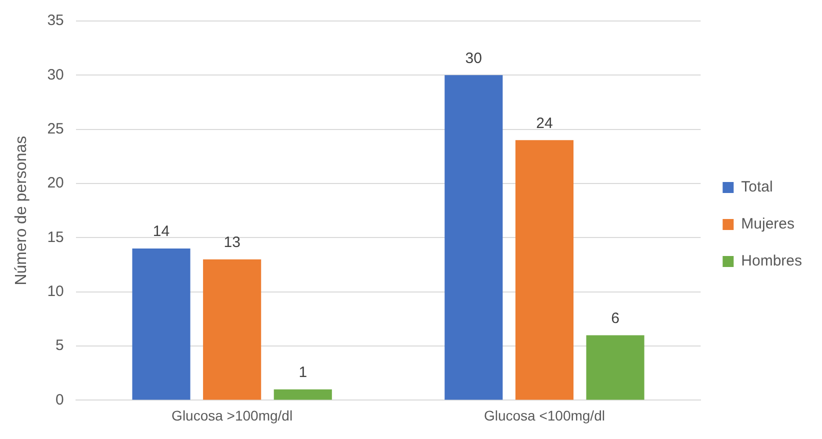 The width and height of the screenshot is (822, 439). What do you see at coordinates (55, 75) in the screenshot?
I see `y-tick-label: 30` at bounding box center [55, 75].